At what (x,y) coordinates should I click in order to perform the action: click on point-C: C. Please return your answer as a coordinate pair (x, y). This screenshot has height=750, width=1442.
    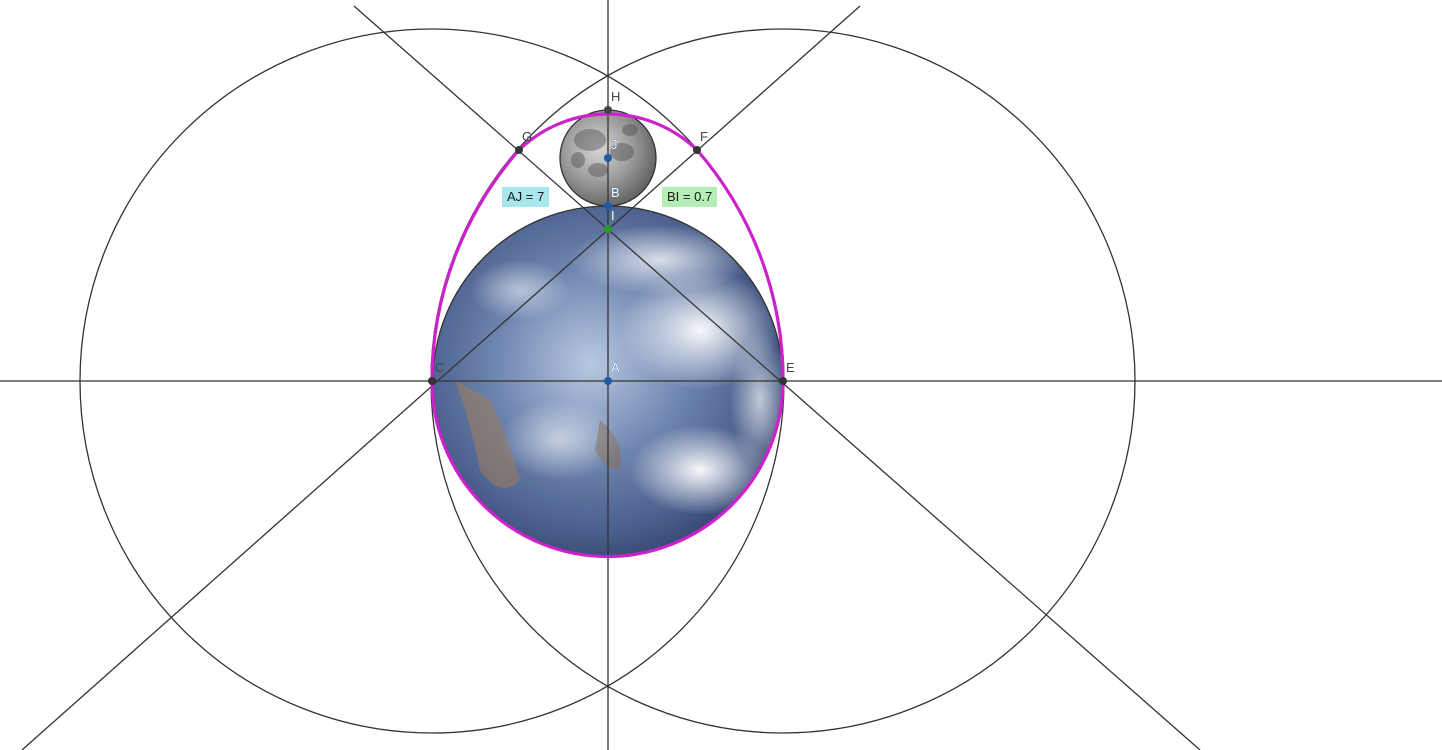
    Looking at the image, I should click on (436, 372).